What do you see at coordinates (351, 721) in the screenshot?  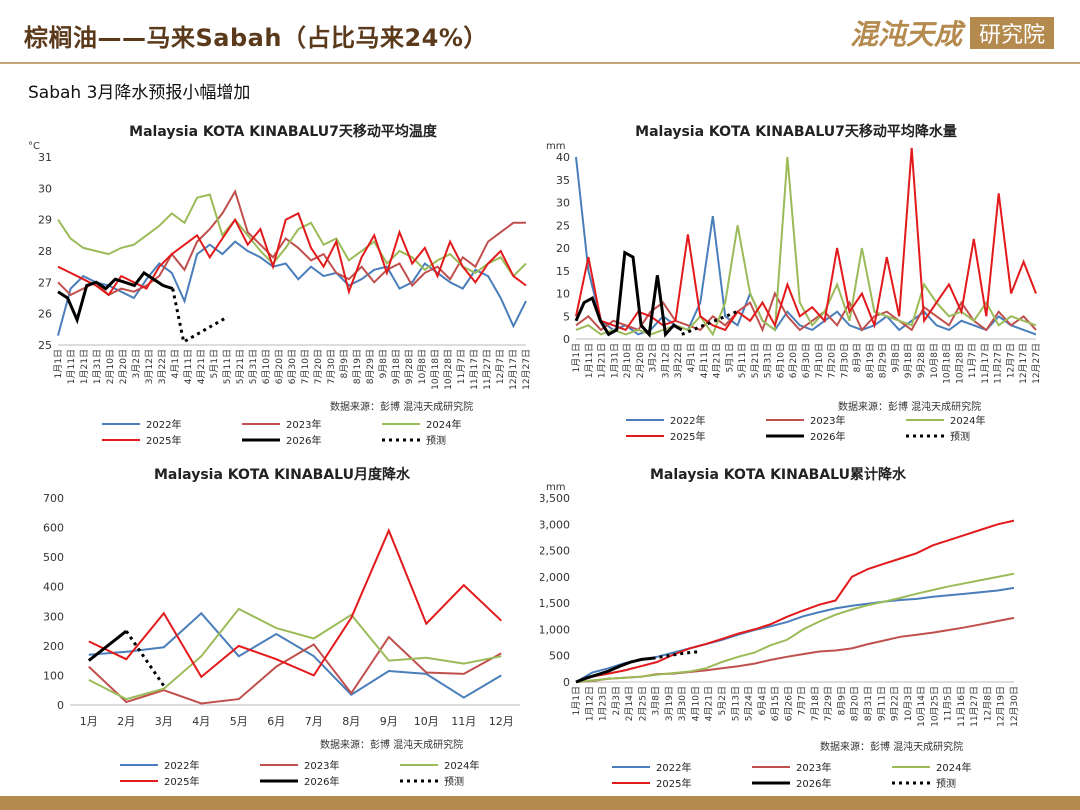 I see `x-tick-label: 8月` at bounding box center [351, 721].